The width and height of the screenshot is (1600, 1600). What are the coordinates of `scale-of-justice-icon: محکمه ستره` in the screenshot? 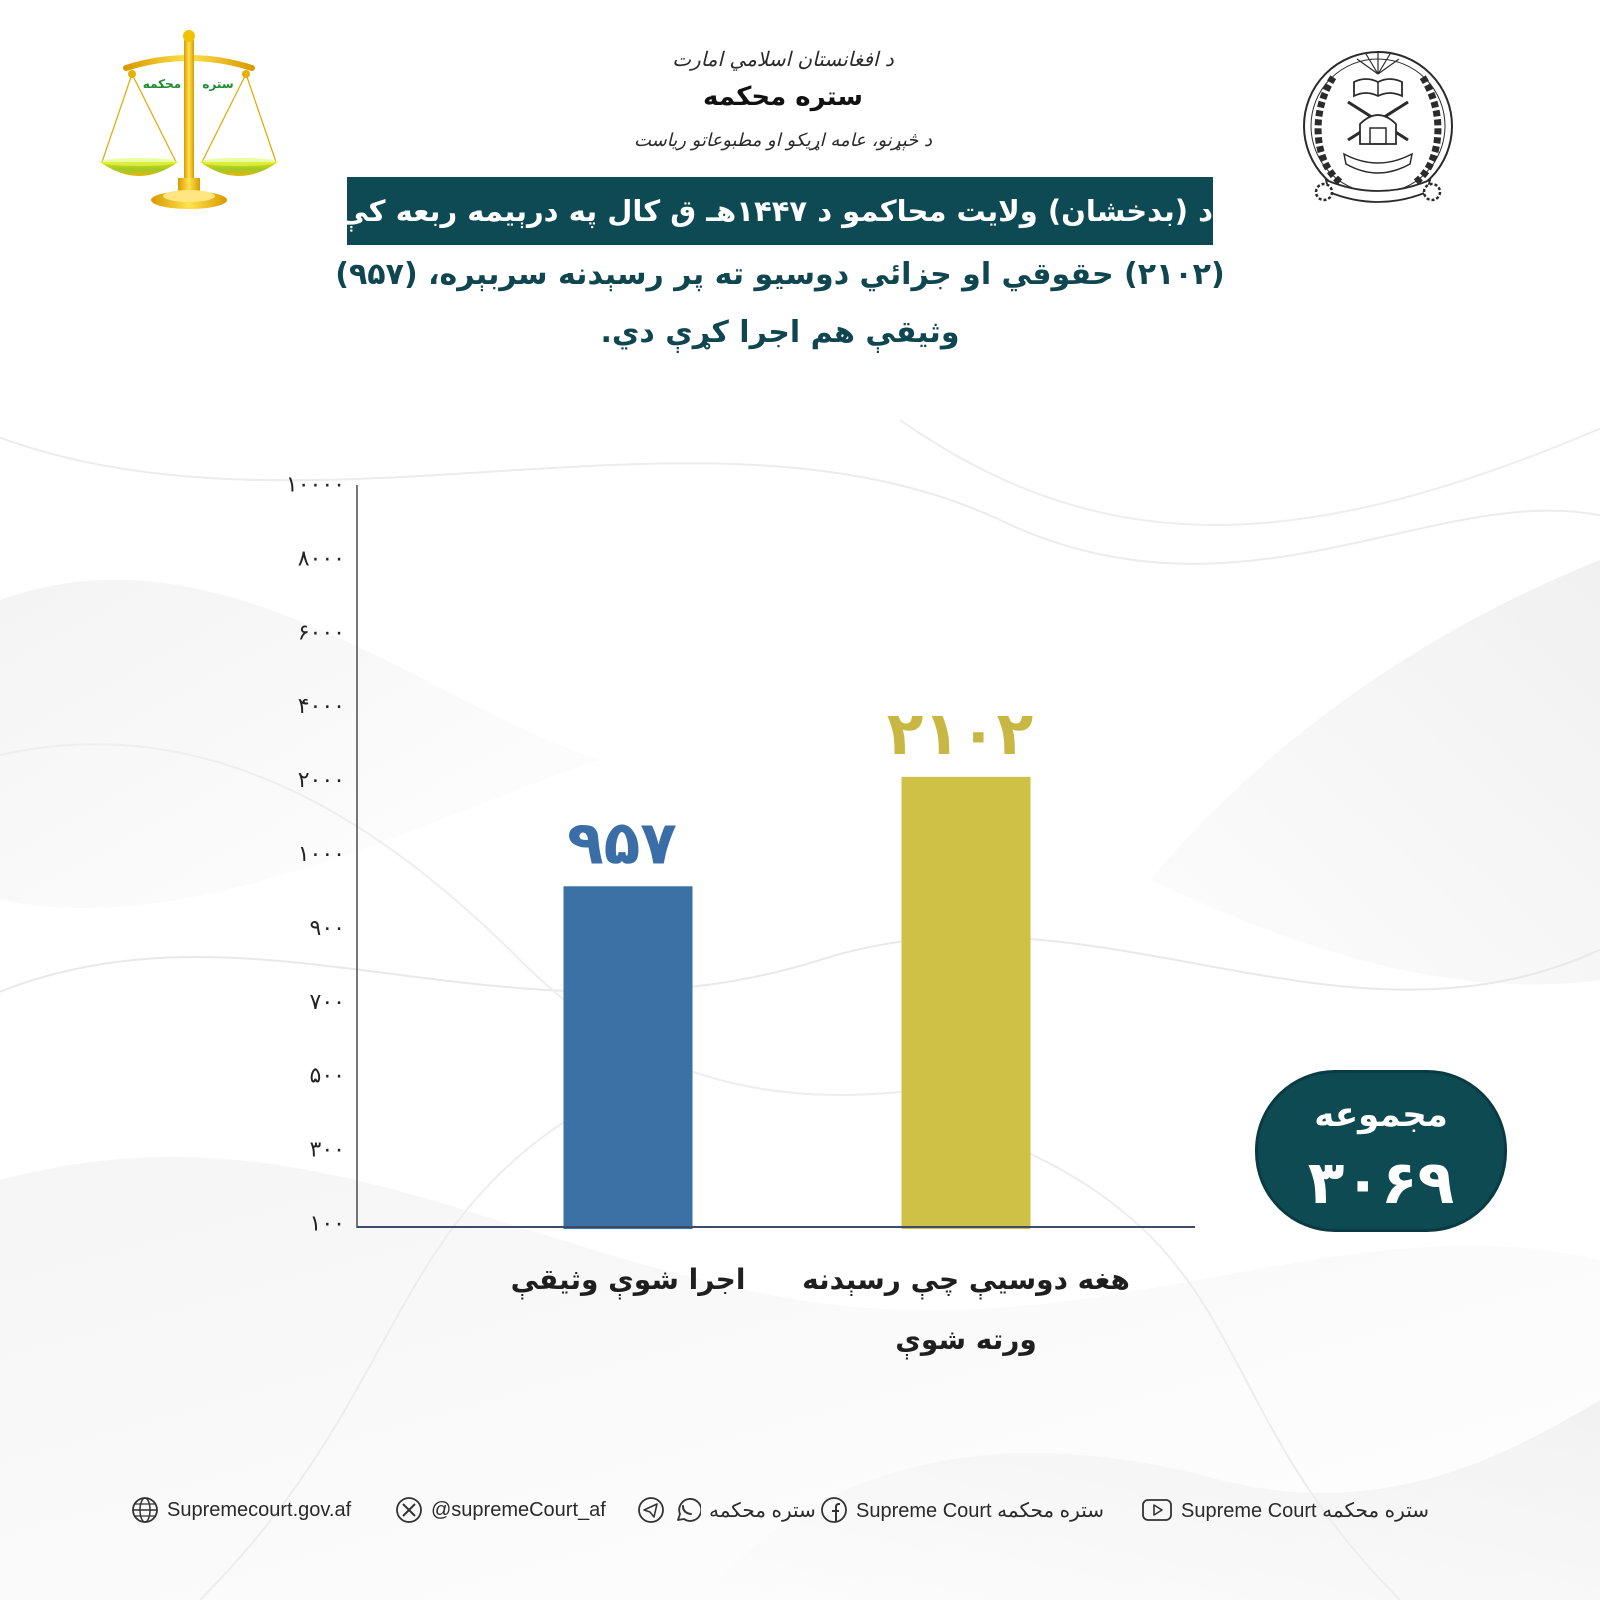 It's located at (189, 119).